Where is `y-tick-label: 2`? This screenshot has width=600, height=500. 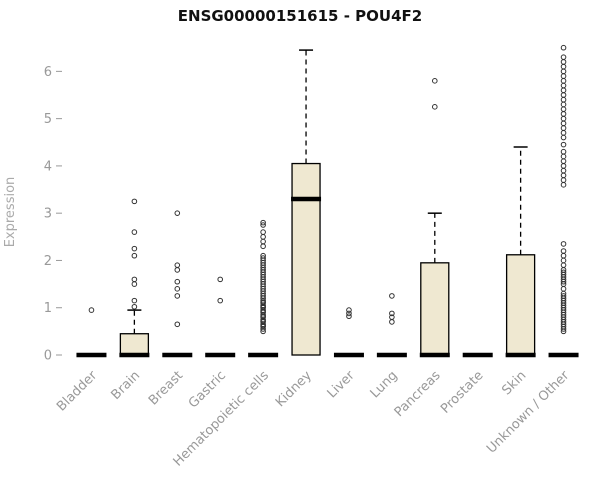
y-tick-label: 2 is located at coordinates (48, 261).